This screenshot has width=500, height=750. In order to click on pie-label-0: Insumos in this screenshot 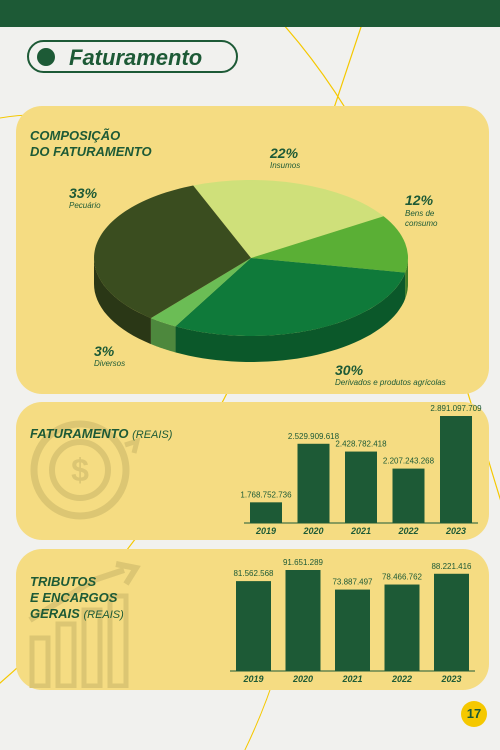, I will do `click(285, 165)`.